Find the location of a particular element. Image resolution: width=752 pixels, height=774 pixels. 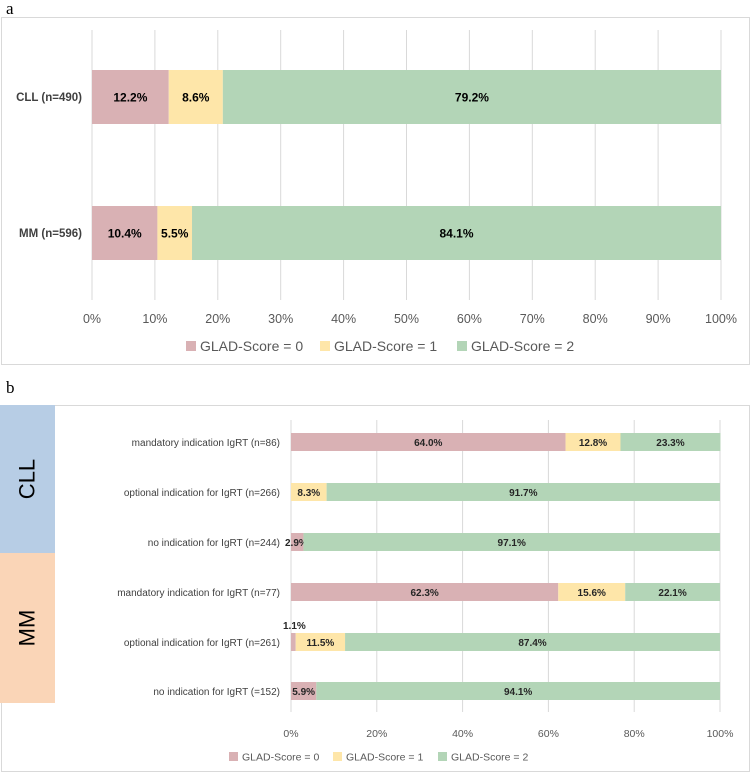

legend-label-a: GLAD-Score = 0 is located at coordinates (251, 346).